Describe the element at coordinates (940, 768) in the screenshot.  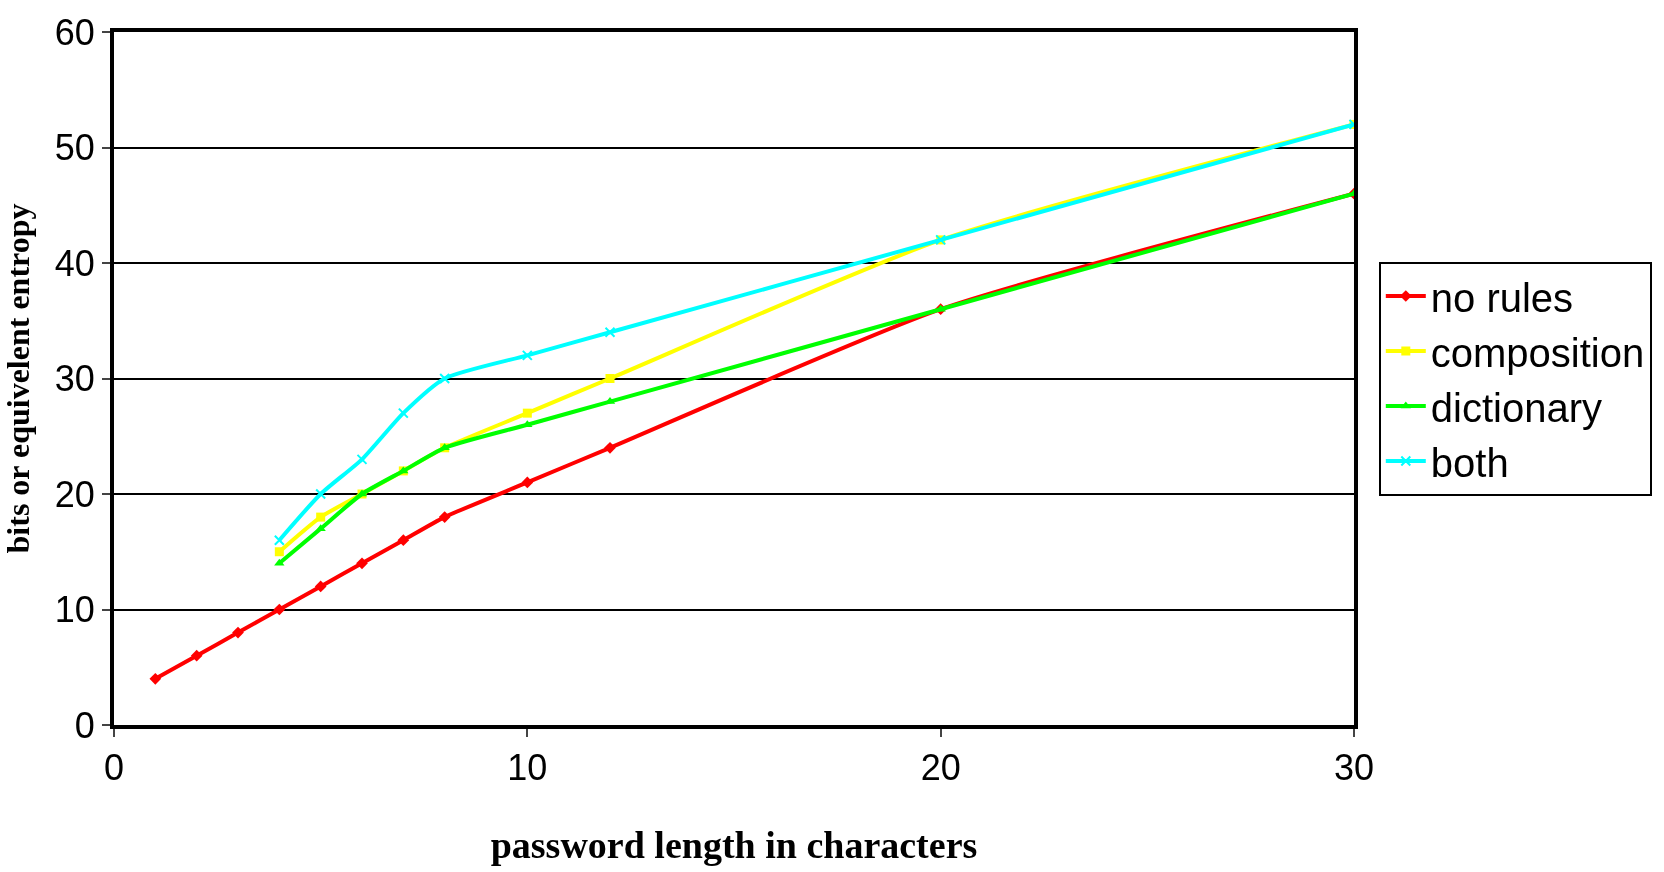
I see `x-tick-label: 20` at that location.